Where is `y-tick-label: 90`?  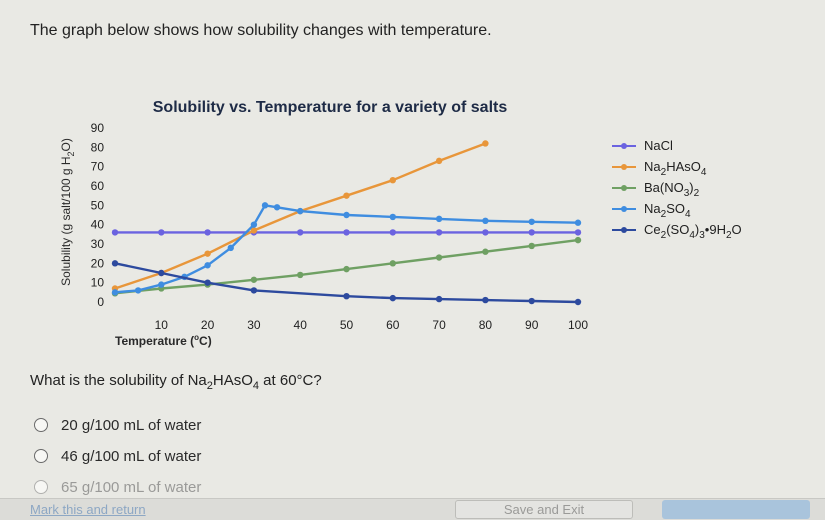
y-tick-label: 90 is located at coordinates (98, 128).